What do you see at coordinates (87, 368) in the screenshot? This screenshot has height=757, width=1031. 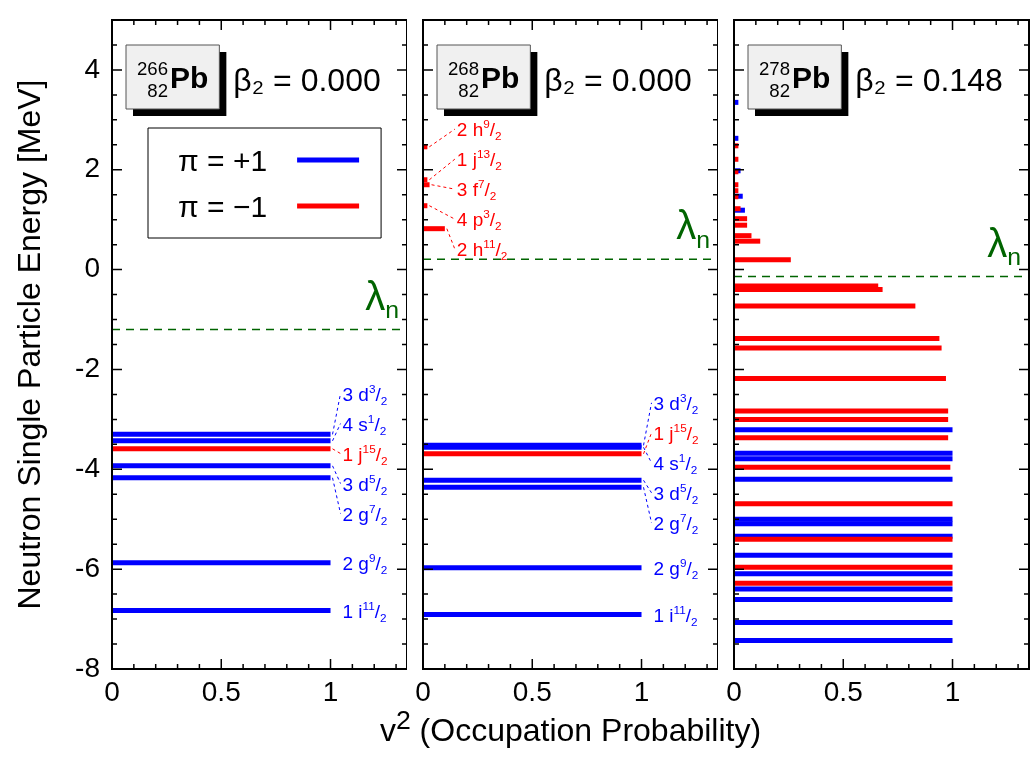 I see `y-tick-label: -2` at bounding box center [87, 368].